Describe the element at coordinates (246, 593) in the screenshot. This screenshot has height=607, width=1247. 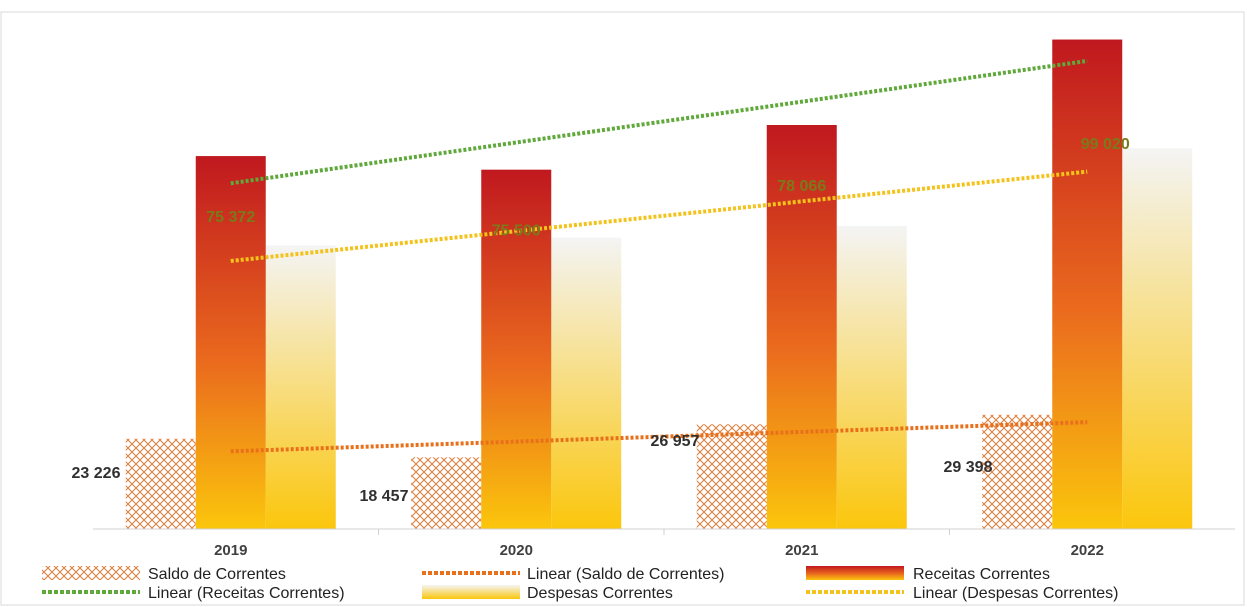
I see `legend-trend-receitas-label: Linear (Receitas Correntes)` at that location.